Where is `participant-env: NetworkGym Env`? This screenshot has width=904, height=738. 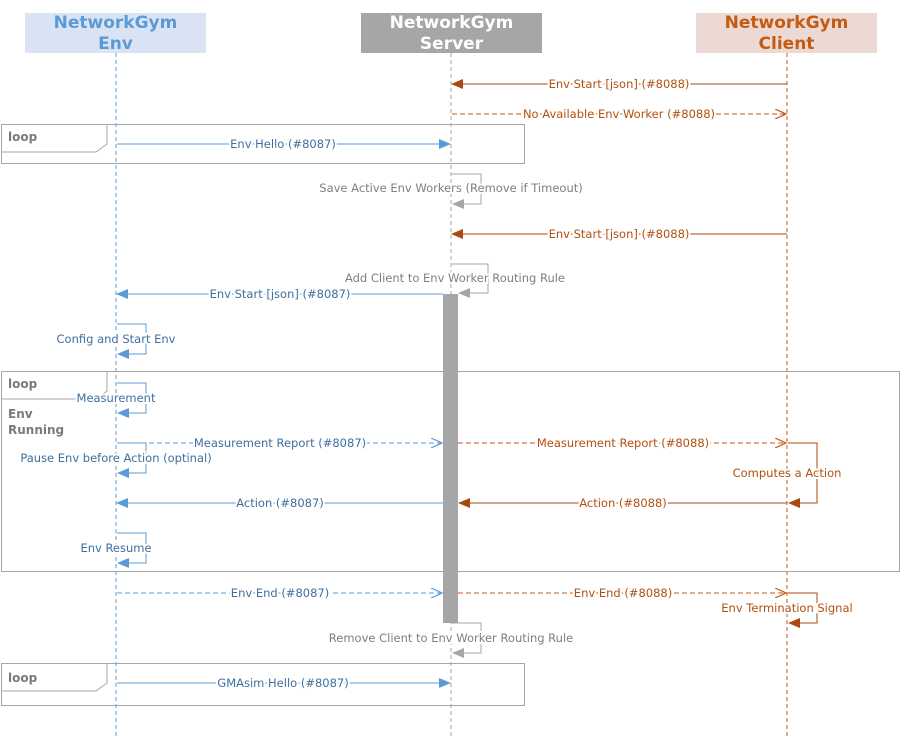
participant-env: NetworkGym Env is located at coordinates (115, 33).